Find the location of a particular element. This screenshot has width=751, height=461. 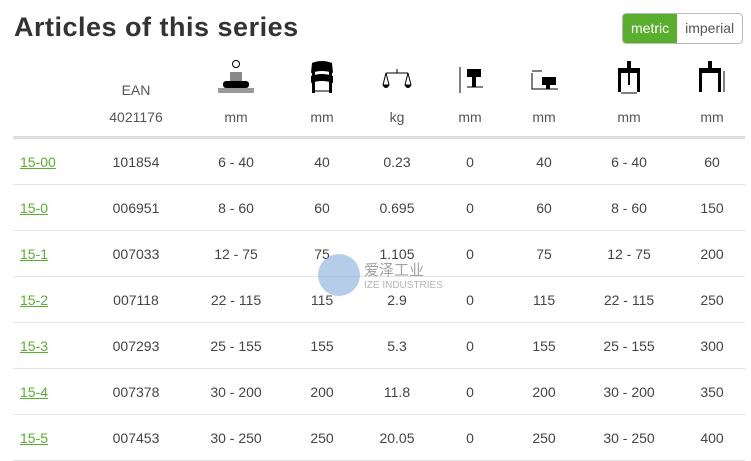

article-cell: 15-00 is located at coordinates (47, 161).